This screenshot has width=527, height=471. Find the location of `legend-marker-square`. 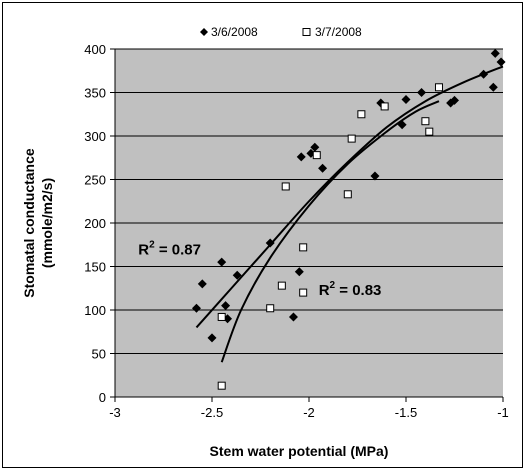

legend-marker-square is located at coordinates (306, 32).